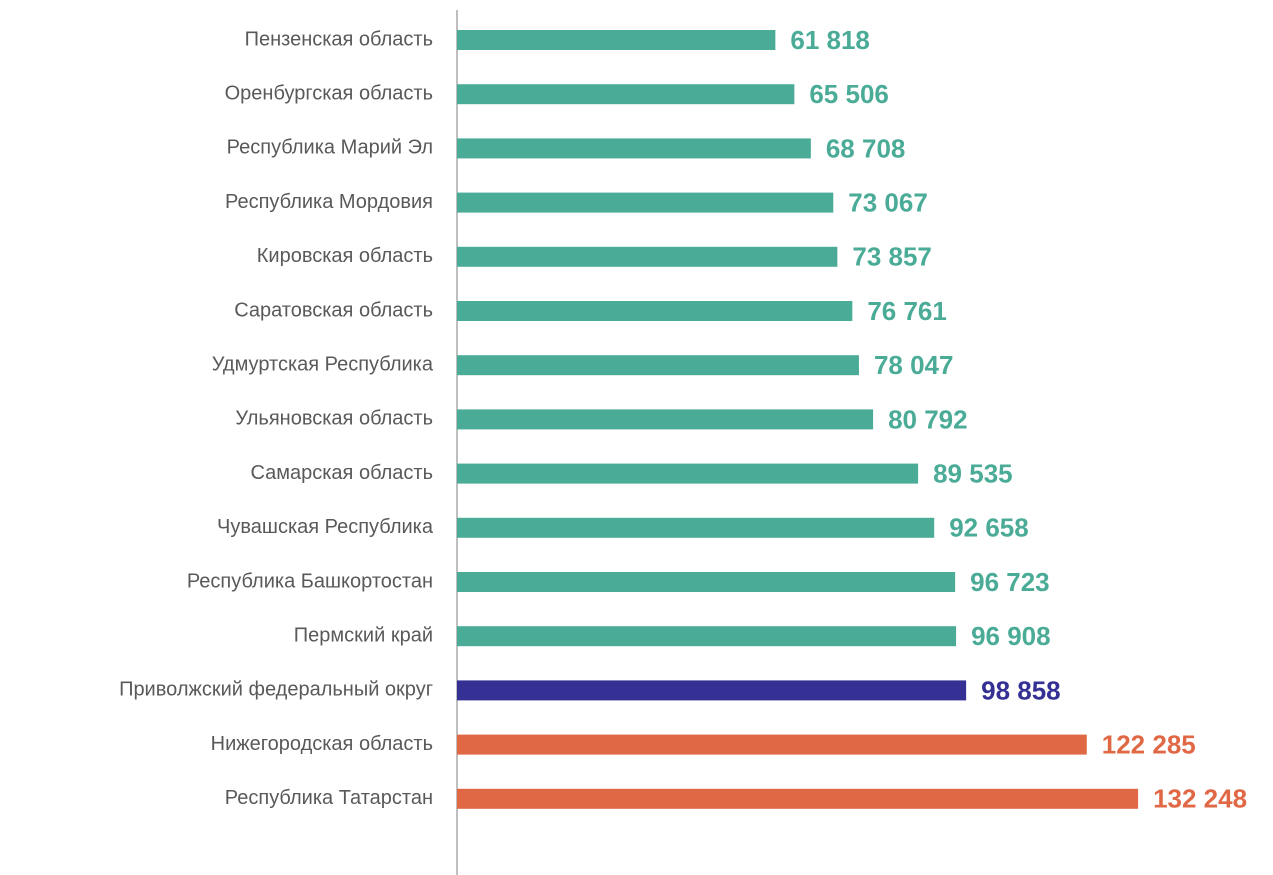 This screenshot has height=875, width=1273. Describe the element at coordinates (914, 365) in the screenshot. I see `data-label: 78 047` at that location.